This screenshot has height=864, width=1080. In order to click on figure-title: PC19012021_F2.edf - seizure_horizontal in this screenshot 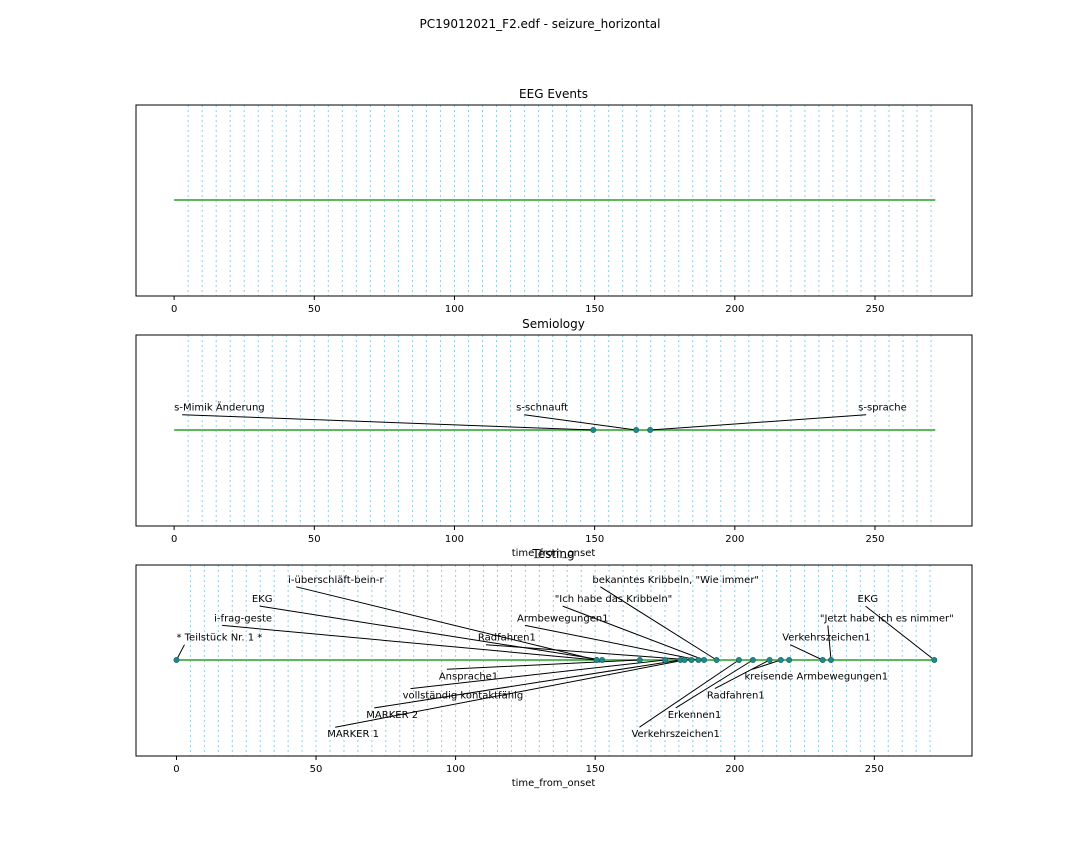, I will do `click(539, 24)`.